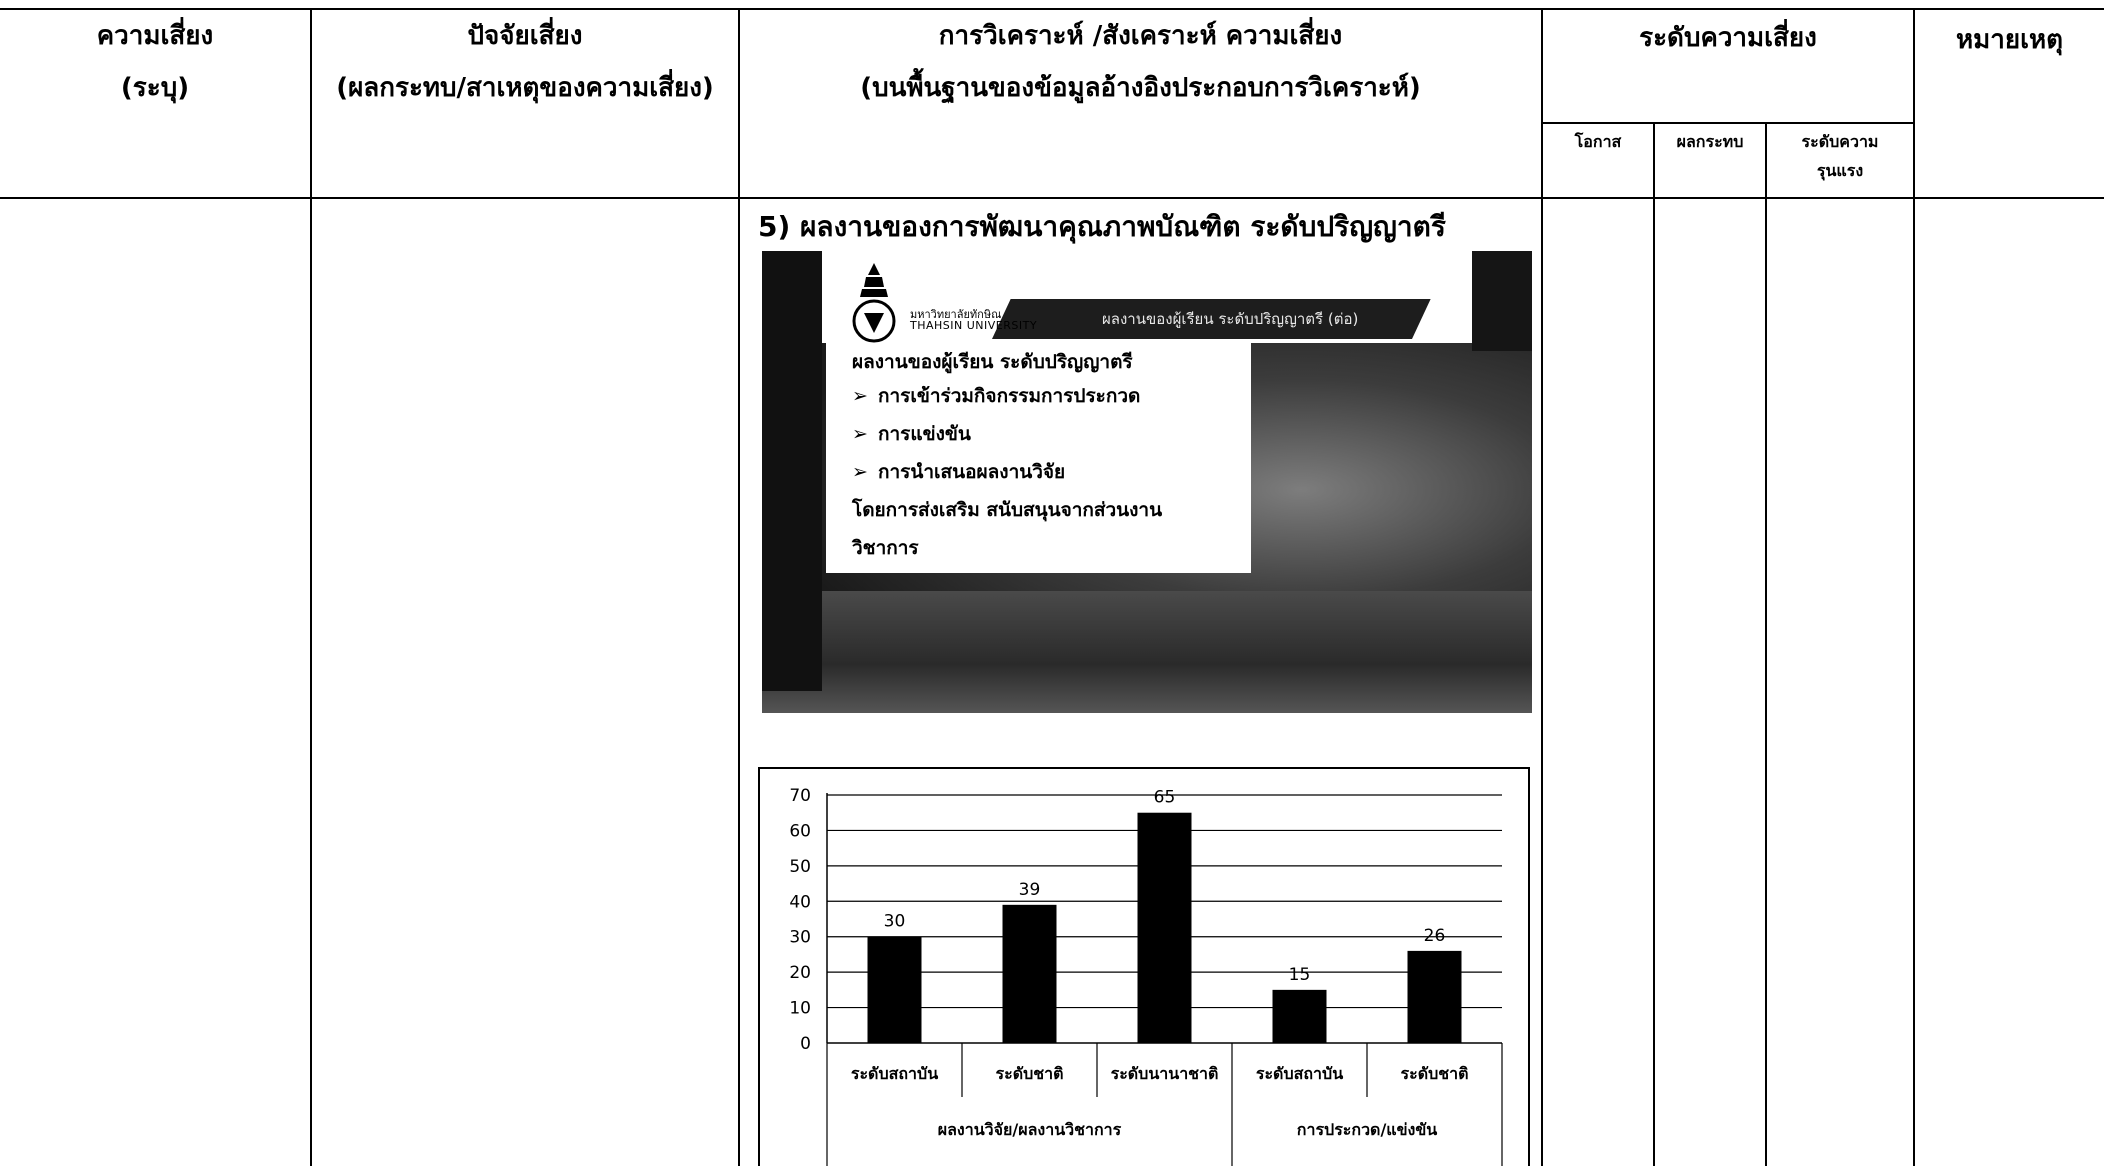  What do you see at coordinates (800, 1009) in the screenshot?
I see `y-tick-label: 10` at bounding box center [800, 1009].